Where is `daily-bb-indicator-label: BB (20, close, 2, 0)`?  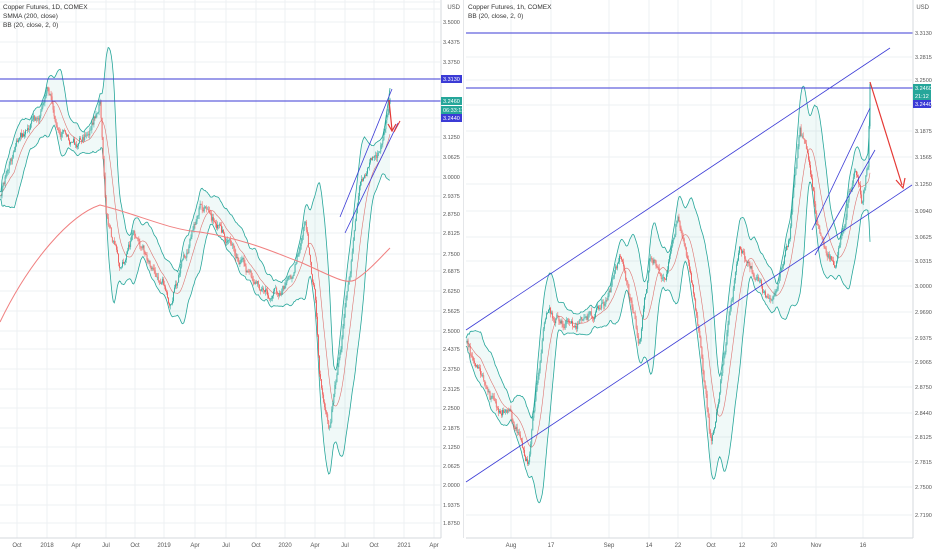 daily-bb-indicator-label: BB (20, close, 2, 0) is located at coordinates (31, 25).